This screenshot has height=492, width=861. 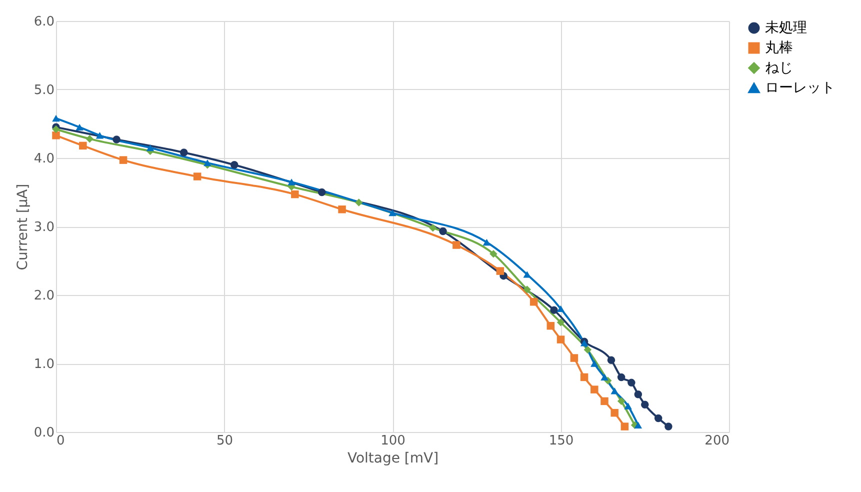 I want to click on x-tick-label: 200, so click(x=717, y=441).